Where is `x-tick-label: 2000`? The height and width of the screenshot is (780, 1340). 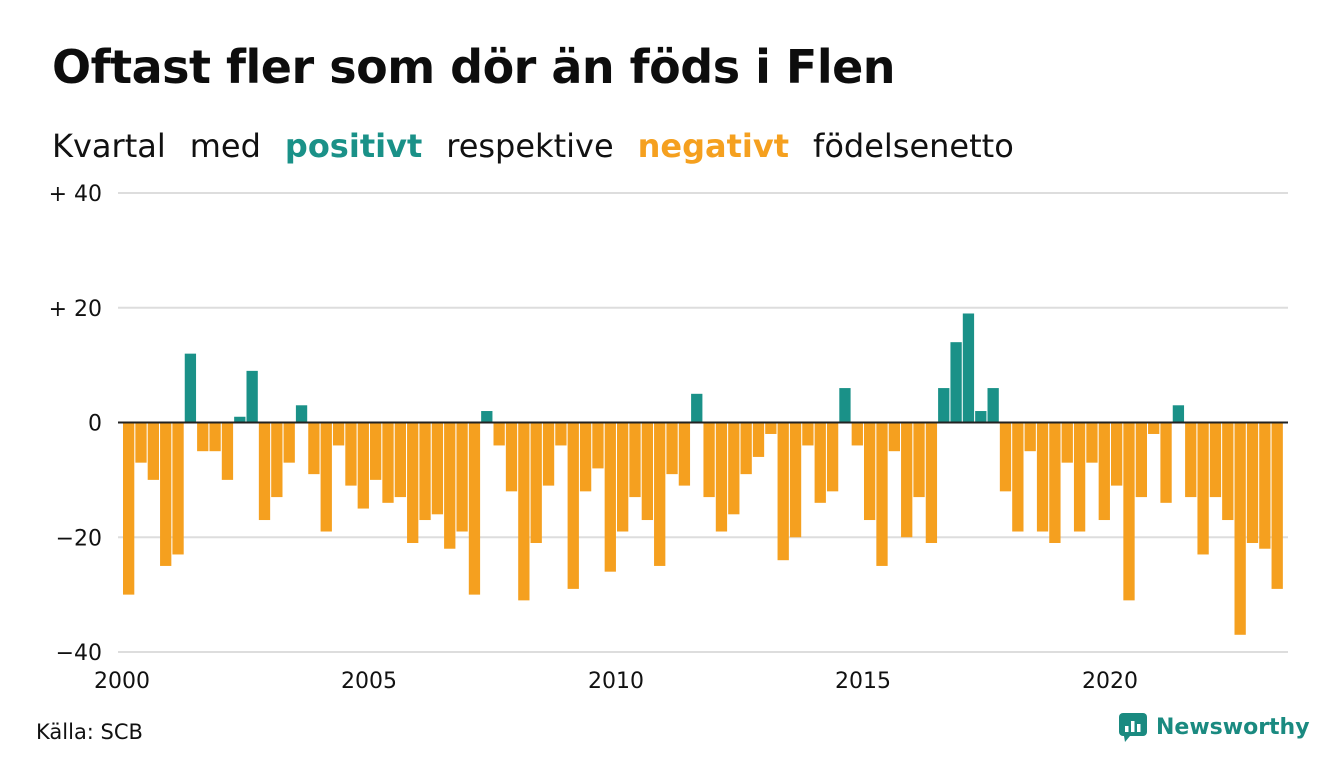 x-tick-label: 2000 is located at coordinates (122, 681).